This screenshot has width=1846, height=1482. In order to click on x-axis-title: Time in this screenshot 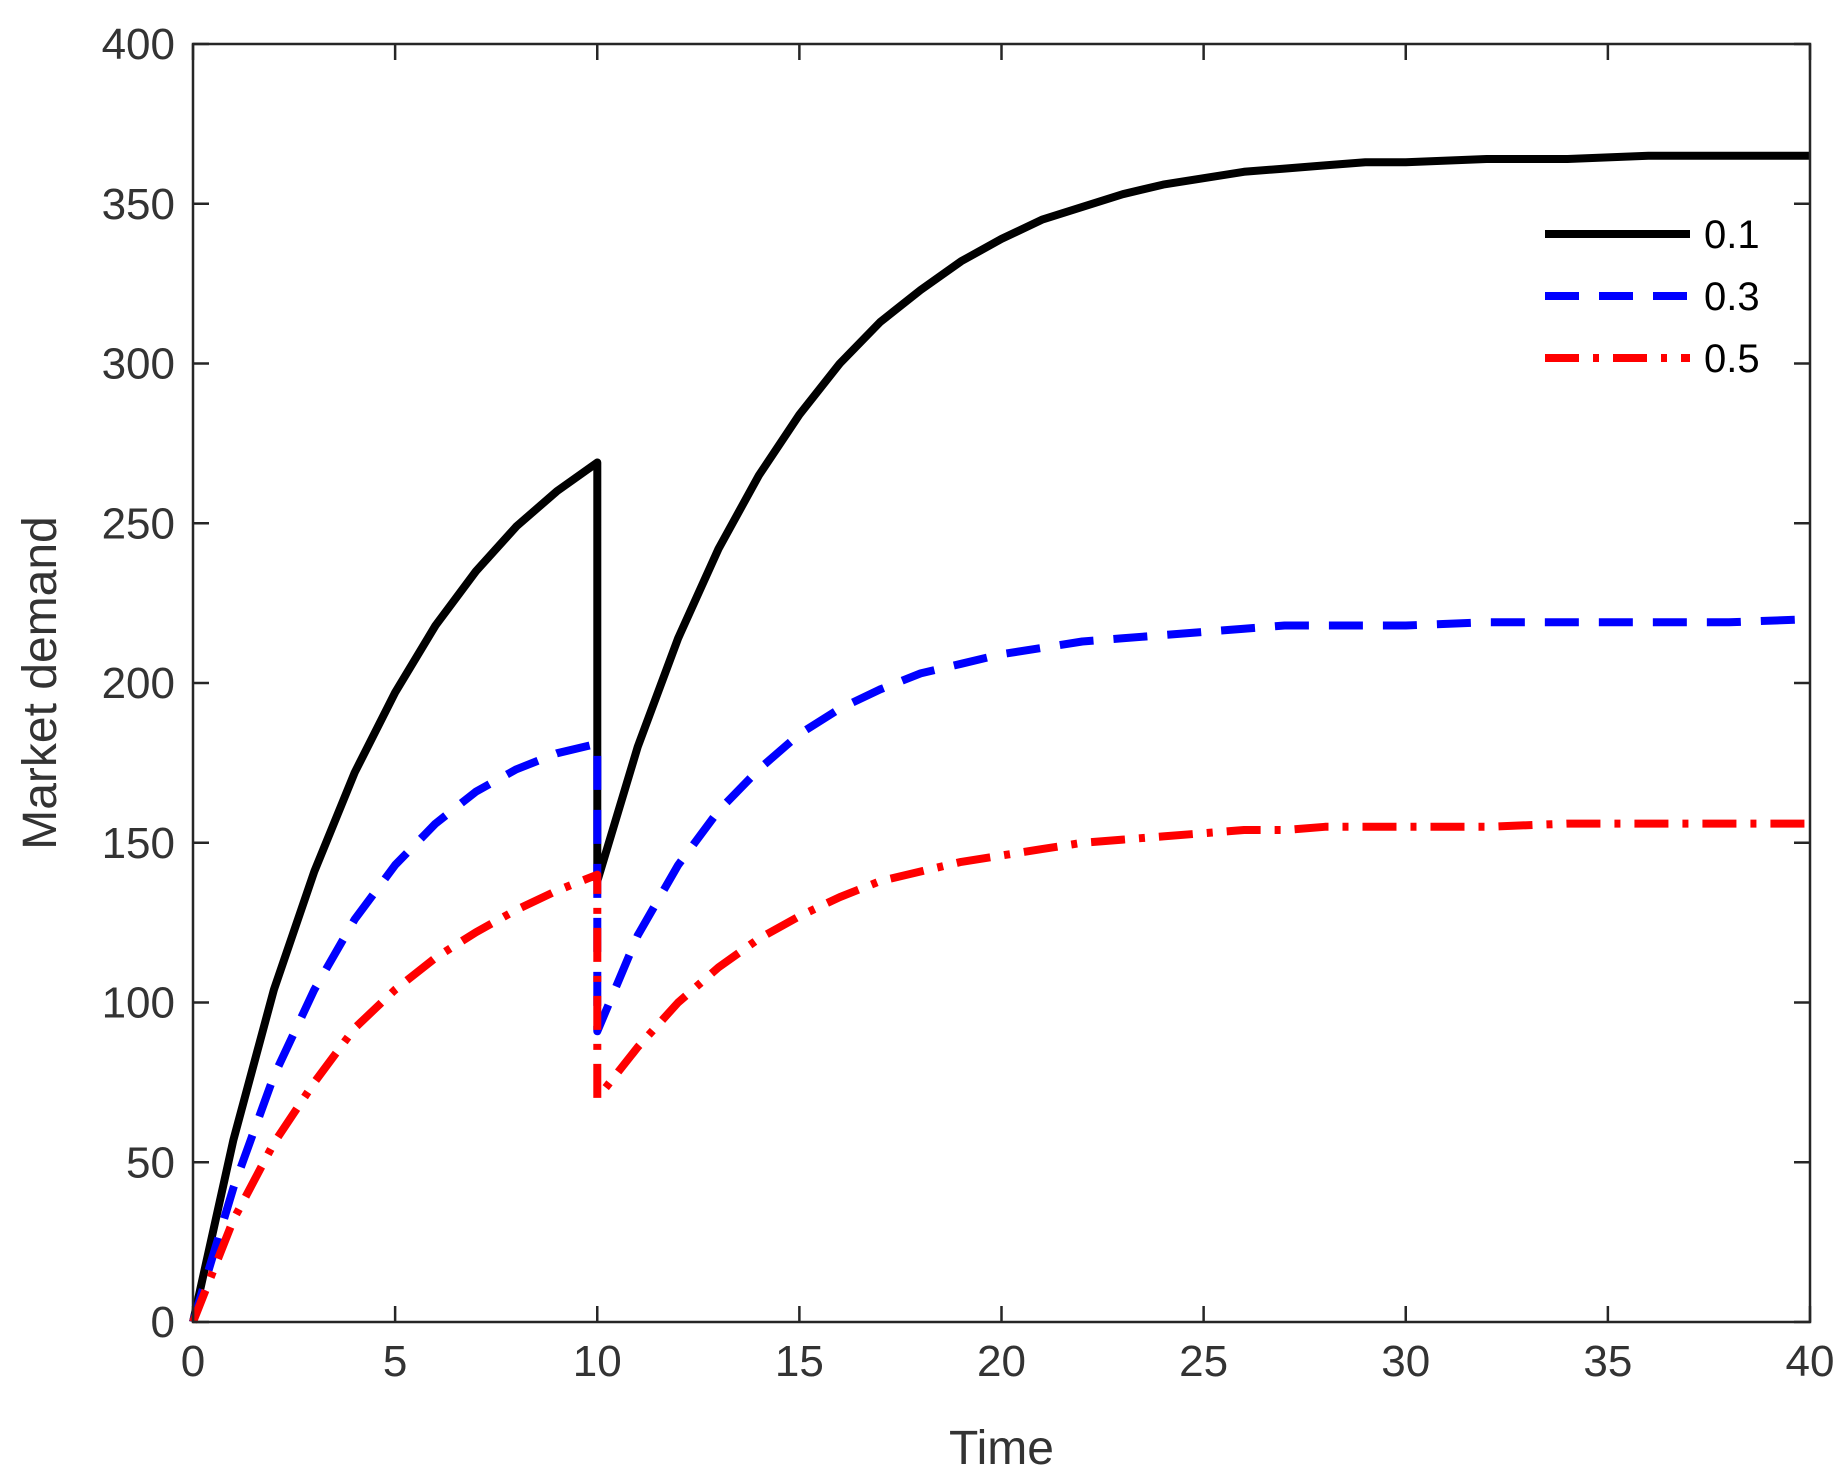, I will do `click(1001, 1448)`.